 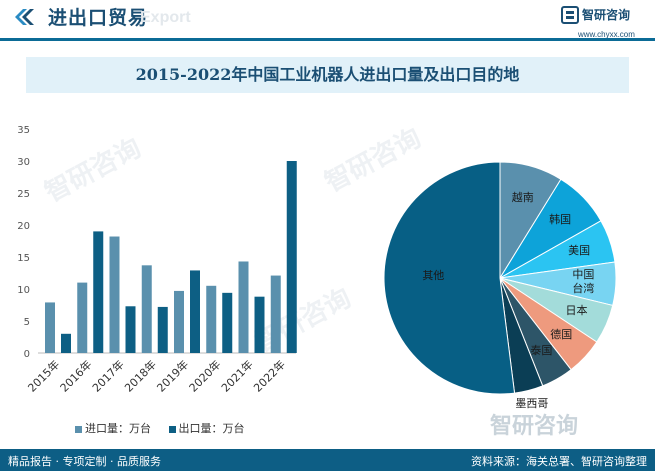 What do you see at coordinates (165, 17) in the screenshot?
I see `header-watermark: Export` at bounding box center [165, 17].